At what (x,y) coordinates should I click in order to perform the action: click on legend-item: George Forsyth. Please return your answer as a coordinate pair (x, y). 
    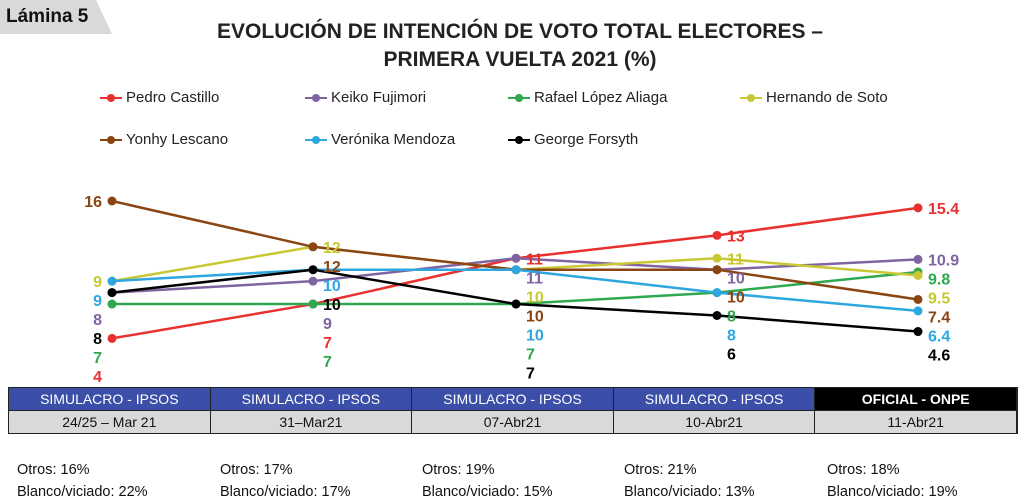
    Looking at the image, I should click on (573, 139).